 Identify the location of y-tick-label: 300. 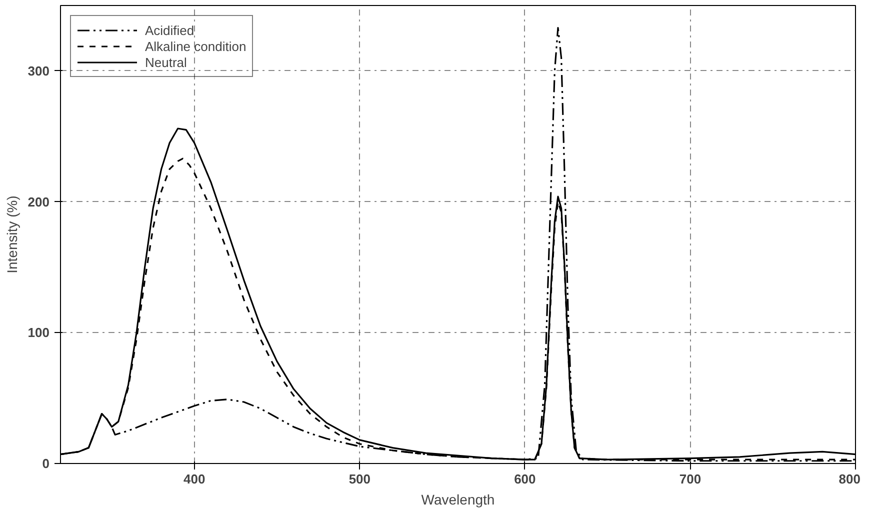
(39, 70).